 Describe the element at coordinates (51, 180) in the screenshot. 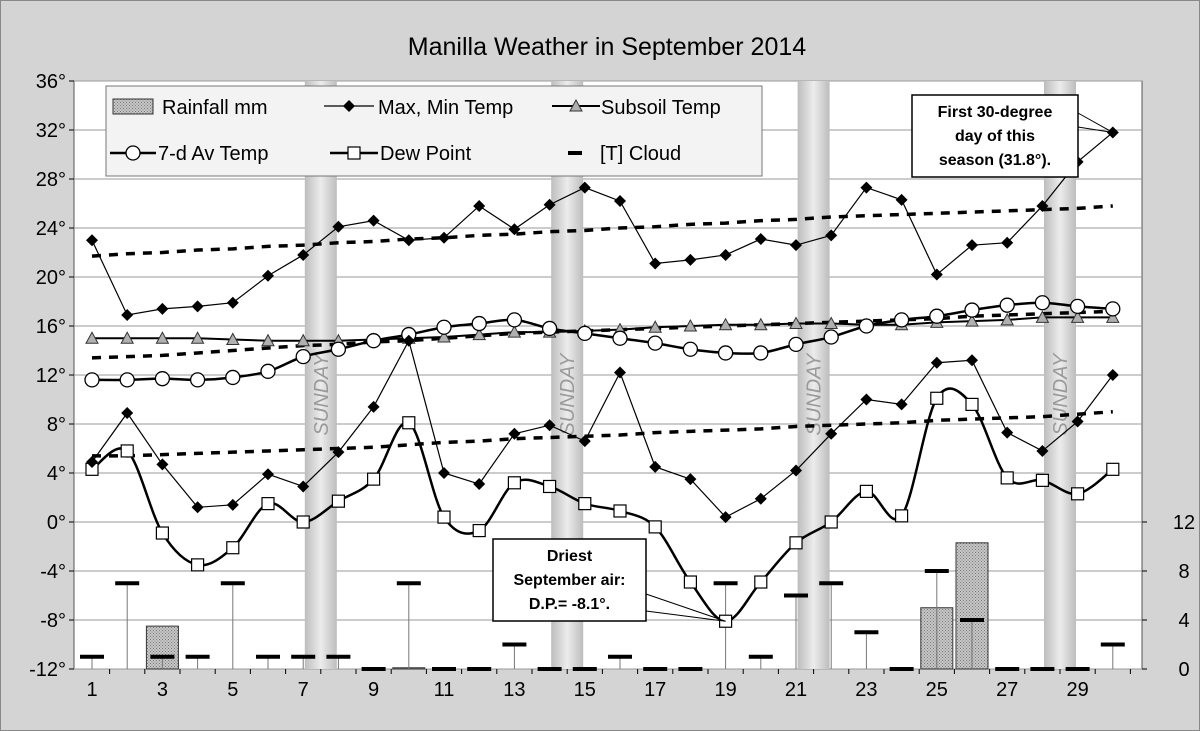

I see `y-tick-label: 28°` at that location.